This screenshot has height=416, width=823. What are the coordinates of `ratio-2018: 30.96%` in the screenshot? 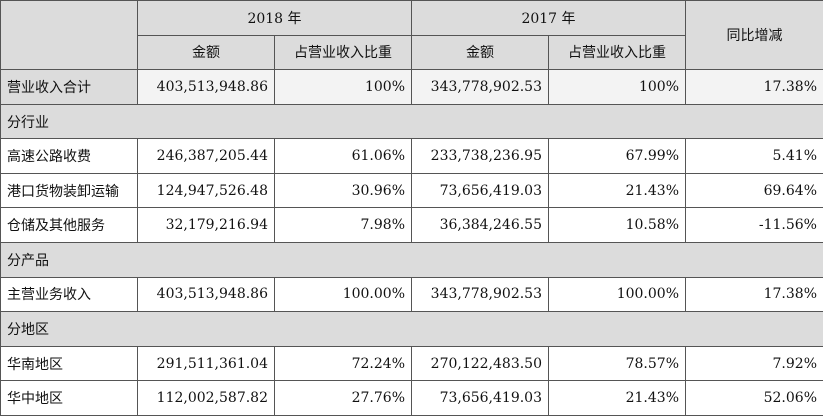 It's located at (343, 190).